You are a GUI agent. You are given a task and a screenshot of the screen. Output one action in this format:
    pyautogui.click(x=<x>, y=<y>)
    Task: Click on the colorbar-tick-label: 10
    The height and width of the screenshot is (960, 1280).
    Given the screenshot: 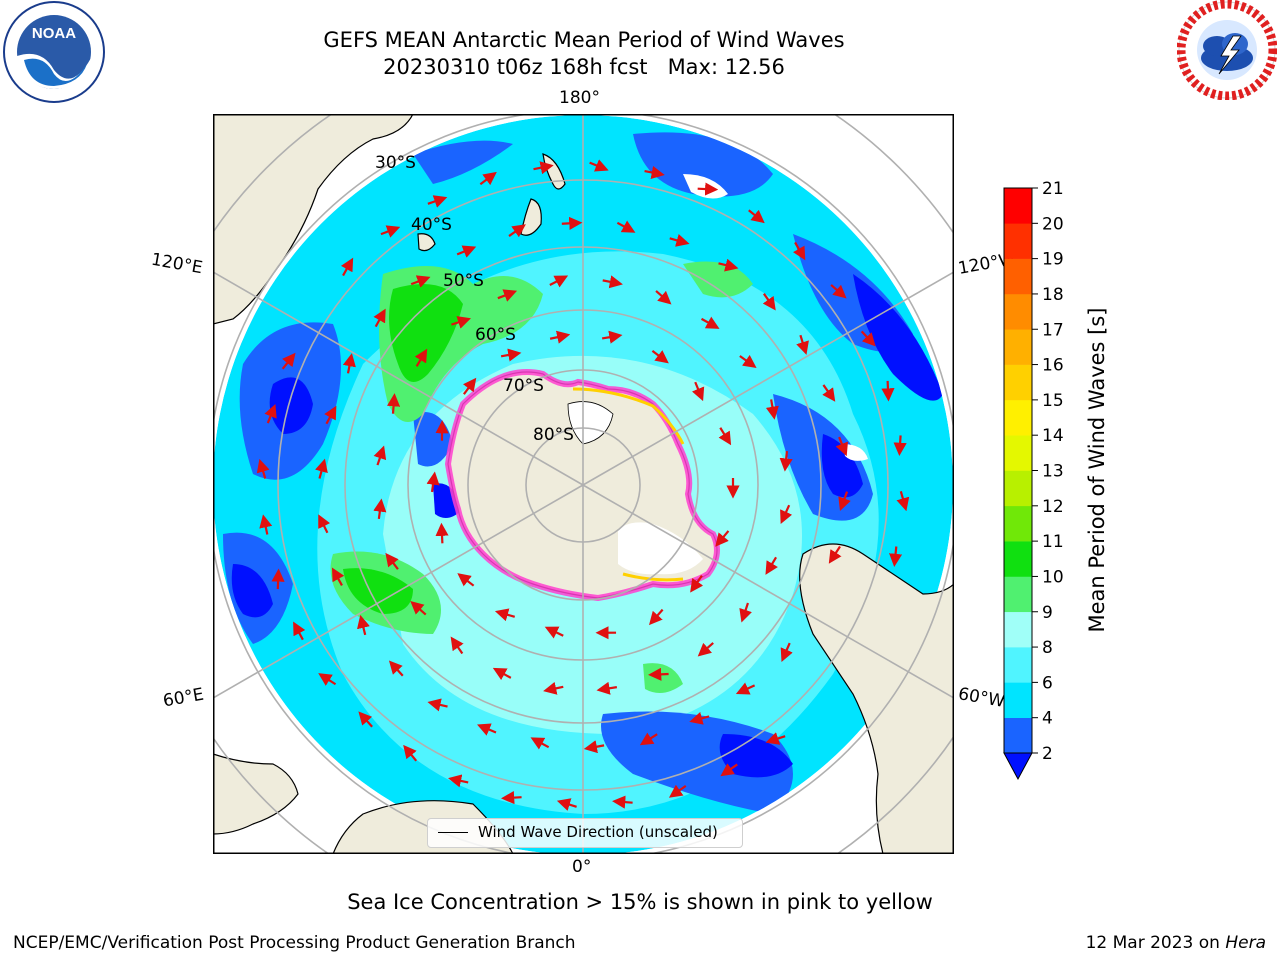 What is the action you would take?
    pyautogui.click(x=1053, y=577)
    